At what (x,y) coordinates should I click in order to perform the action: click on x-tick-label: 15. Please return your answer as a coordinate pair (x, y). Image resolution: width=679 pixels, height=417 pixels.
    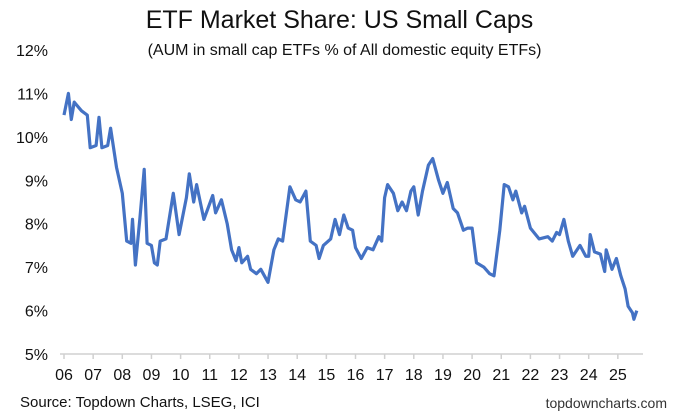
    Looking at the image, I should click on (326, 375).